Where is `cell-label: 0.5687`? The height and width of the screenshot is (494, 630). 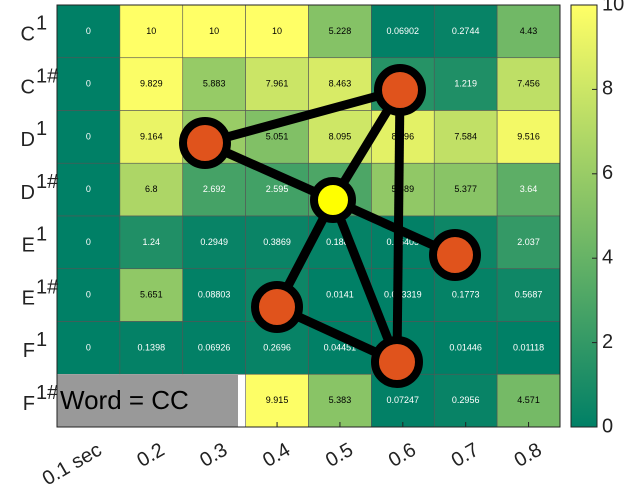
cell-label: 0.5687 is located at coordinates (529, 295).